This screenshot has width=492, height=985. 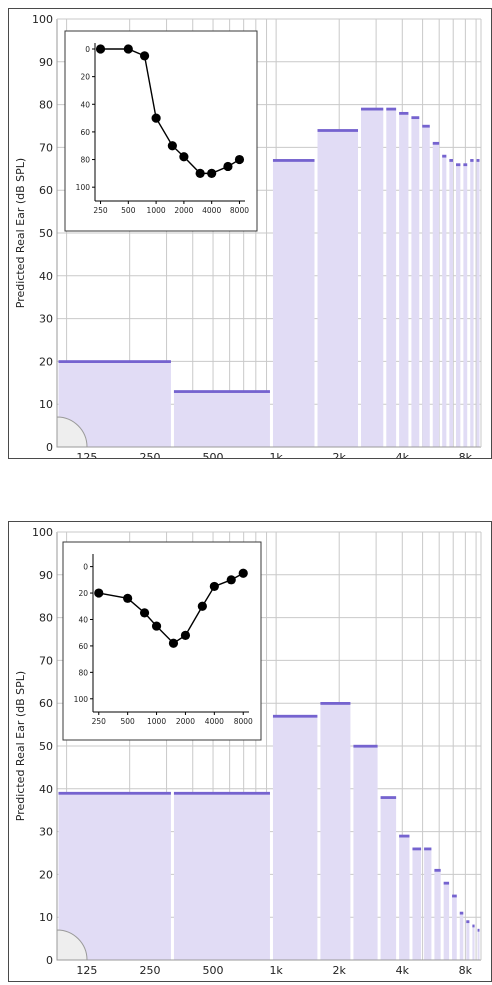 What do you see at coordinates (42, 19) in the screenshot?
I see `y-tick-label: 100` at bounding box center [42, 19].